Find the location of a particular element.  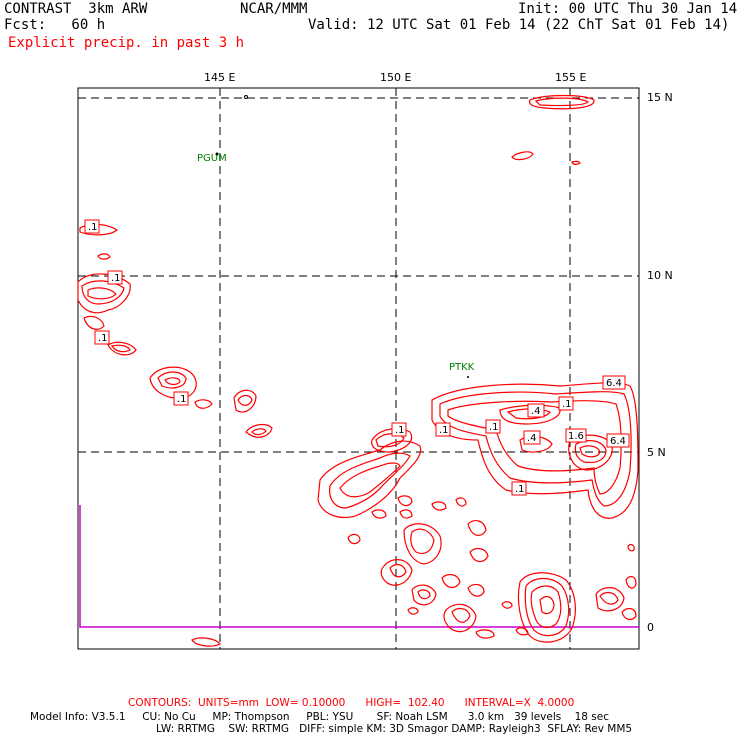

organization: NCAR/MMM is located at coordinates (274, 9).